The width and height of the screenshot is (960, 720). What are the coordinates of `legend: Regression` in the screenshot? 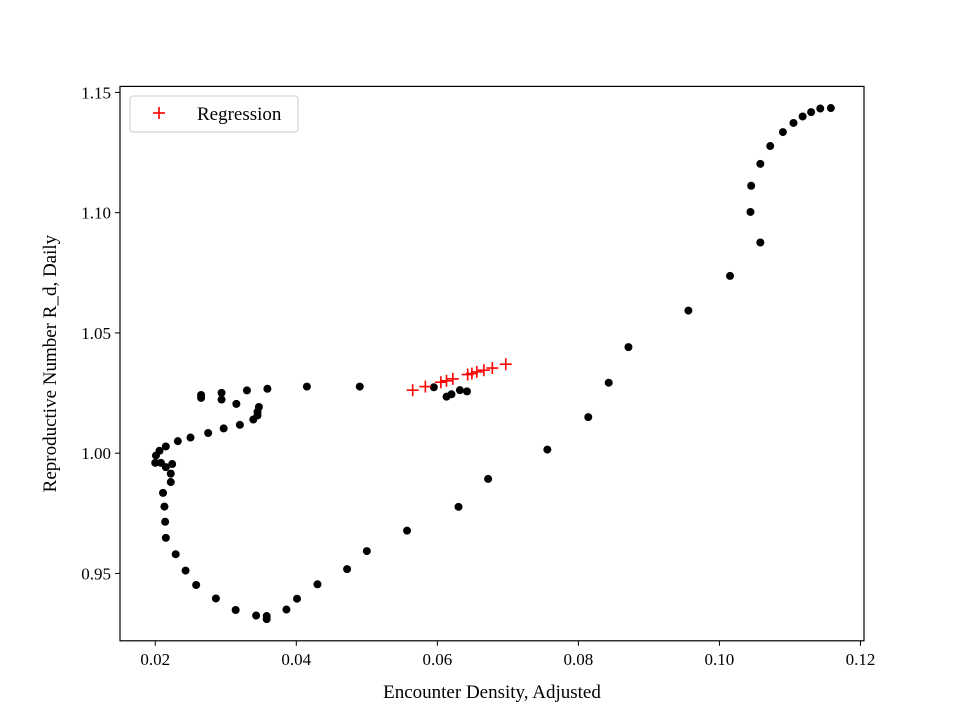 It's located at (214, 114).